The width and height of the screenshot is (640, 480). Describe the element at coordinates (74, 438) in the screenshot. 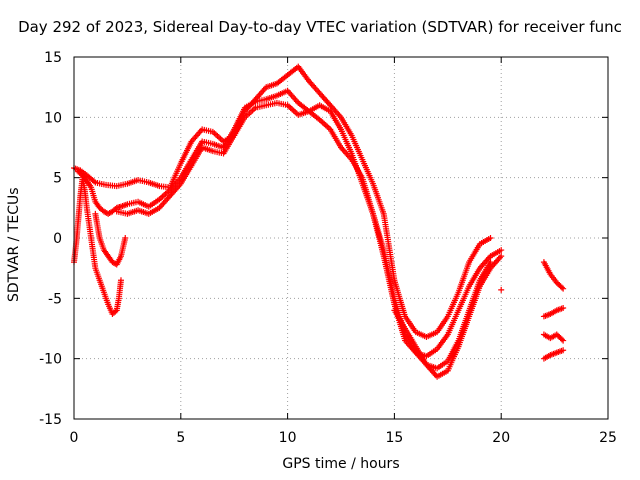

I see `x-tick-label: 0` at that location.